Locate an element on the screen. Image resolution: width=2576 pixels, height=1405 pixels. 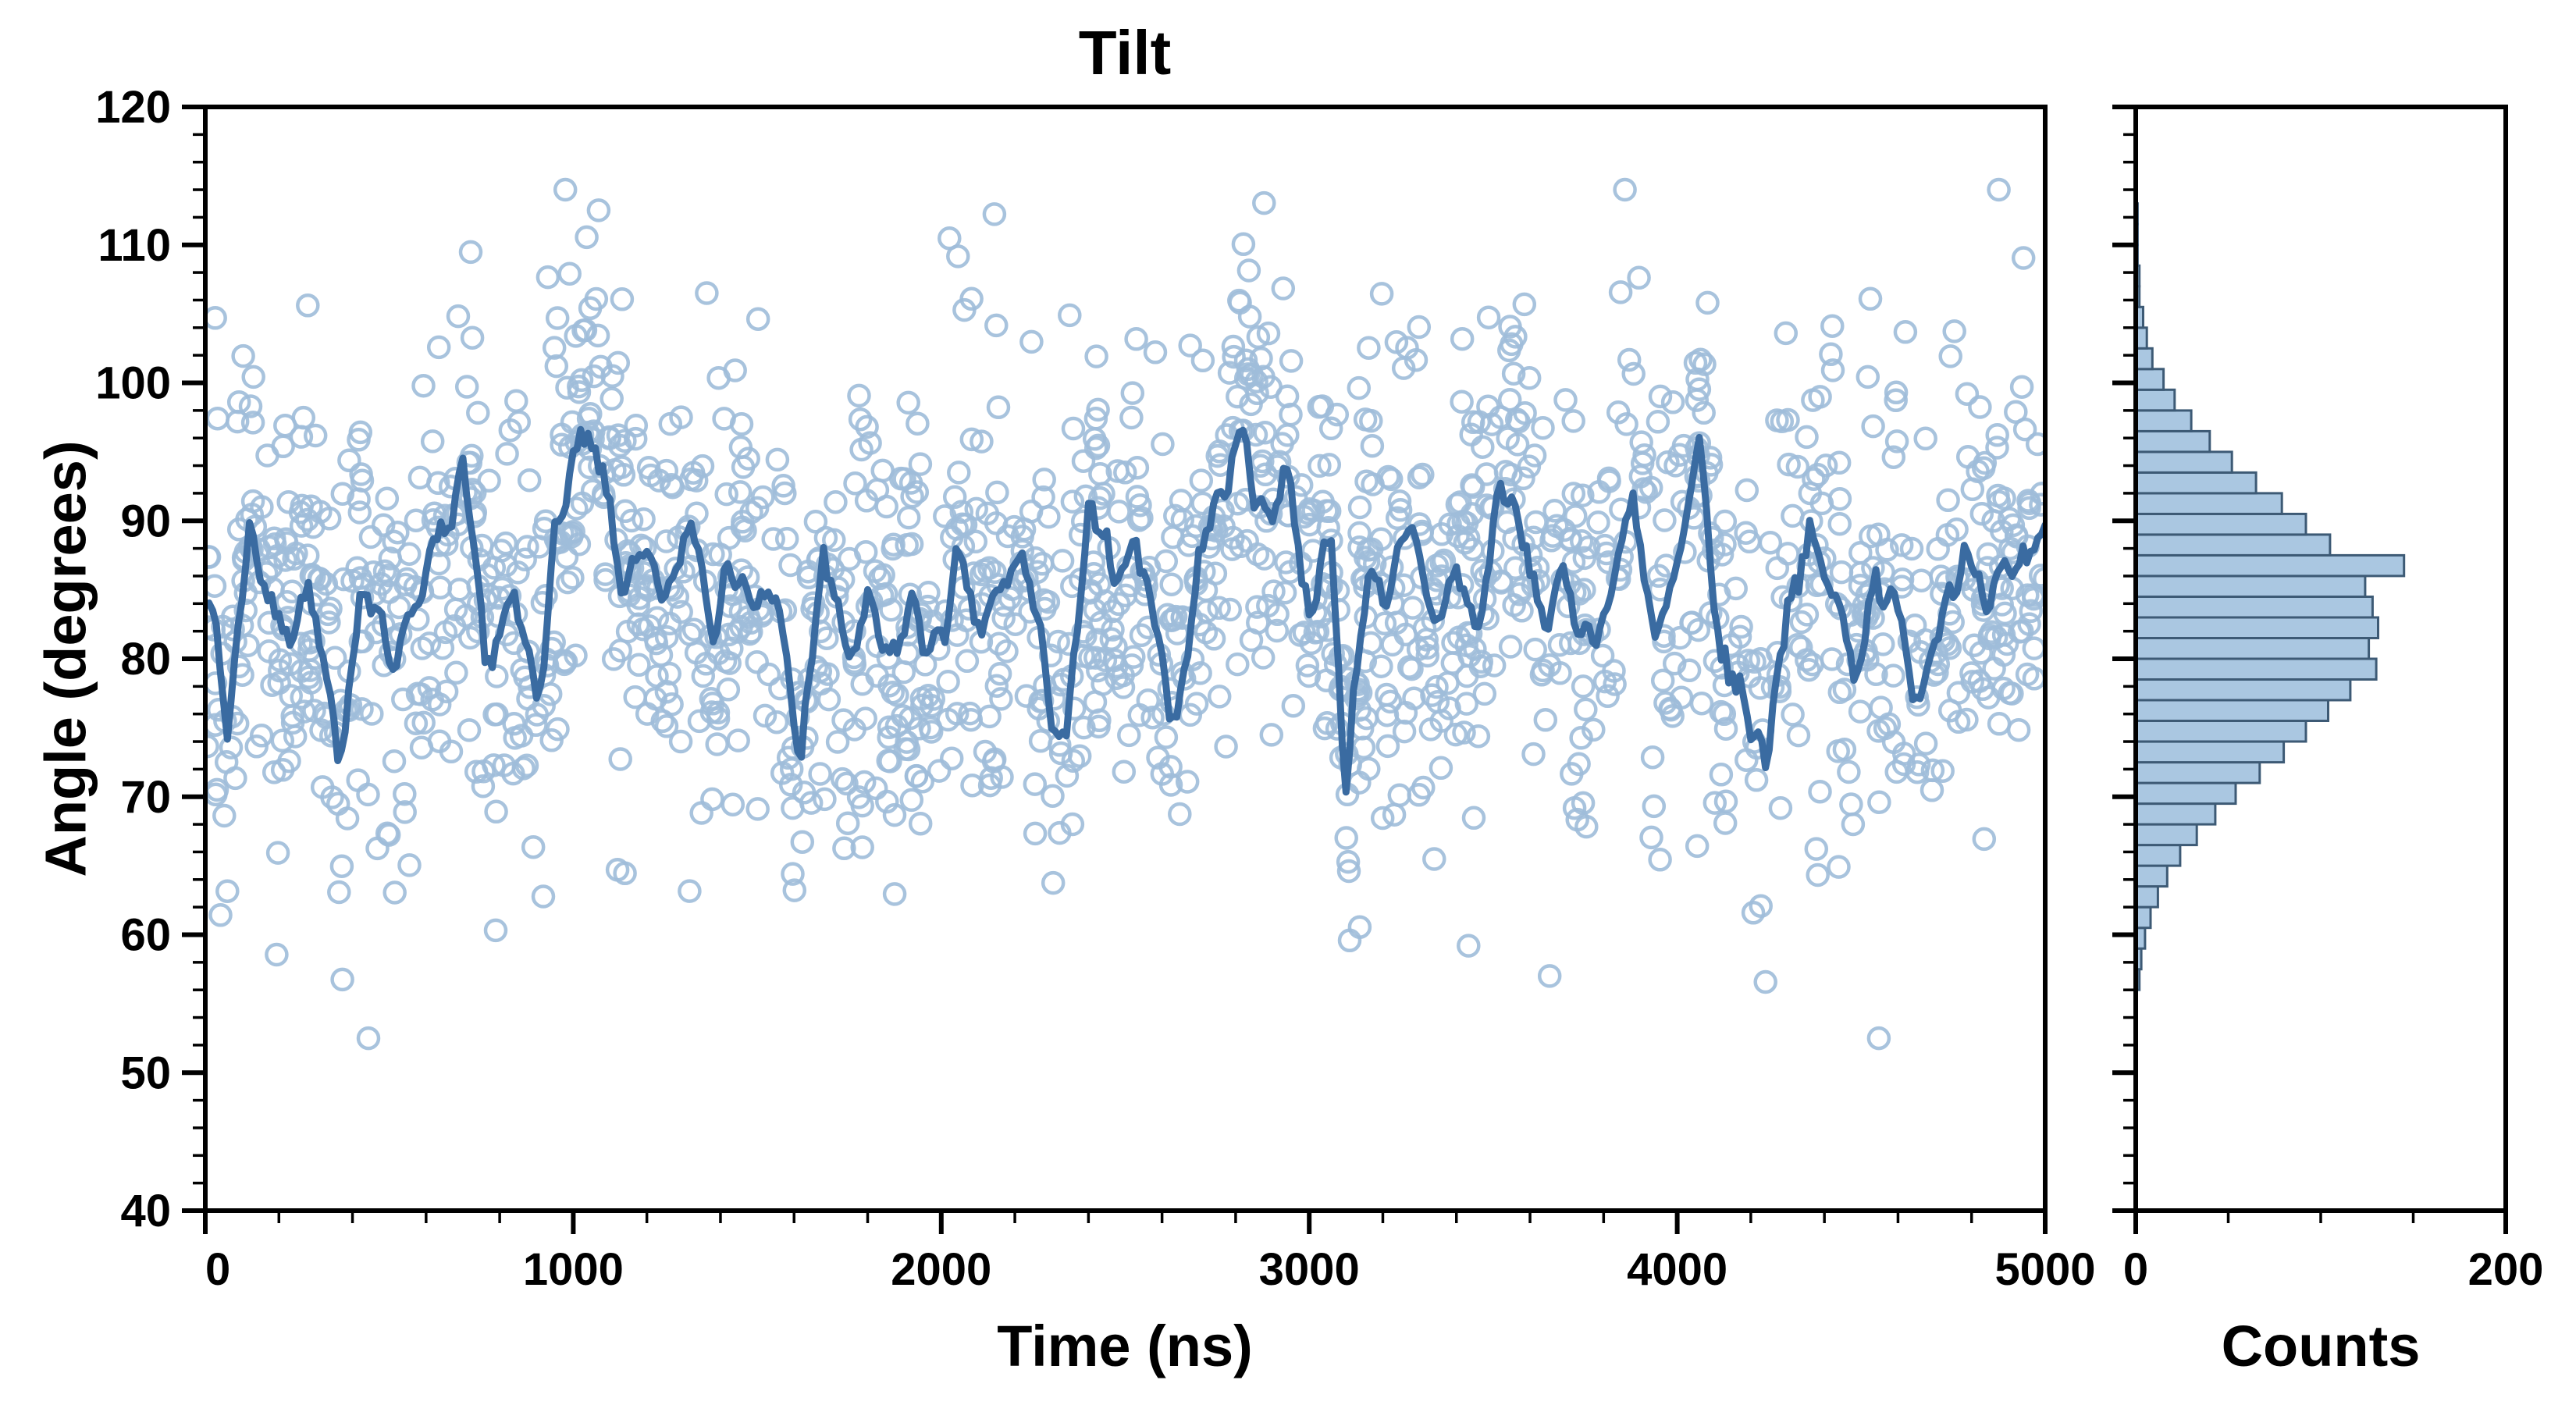
svg-text: 2000 is located at coordinates (941, 1270).